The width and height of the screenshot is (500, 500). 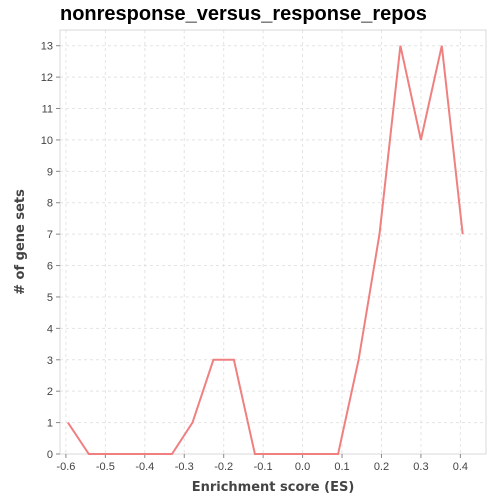 What do you see at coordinates (50, 392) in the screenshot?
I see `y-tick-label: 2` at bounding box center [50, 392].